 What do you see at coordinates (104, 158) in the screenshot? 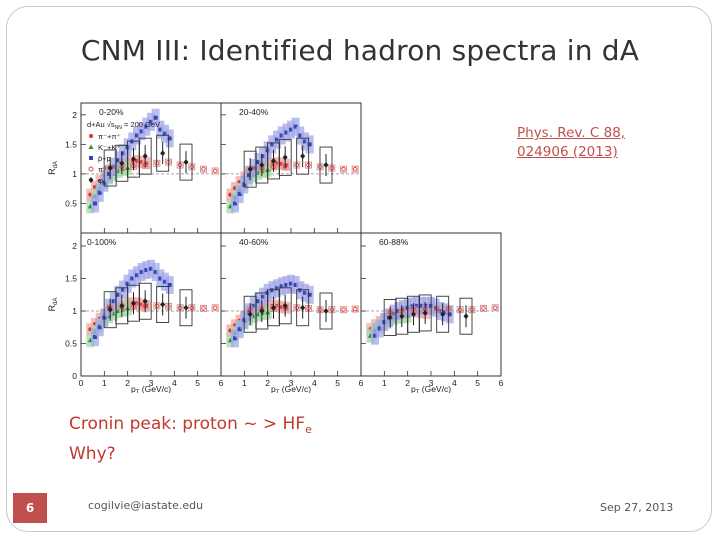
I see `legend-label: p̄+p` at bounding box center [104, 158].